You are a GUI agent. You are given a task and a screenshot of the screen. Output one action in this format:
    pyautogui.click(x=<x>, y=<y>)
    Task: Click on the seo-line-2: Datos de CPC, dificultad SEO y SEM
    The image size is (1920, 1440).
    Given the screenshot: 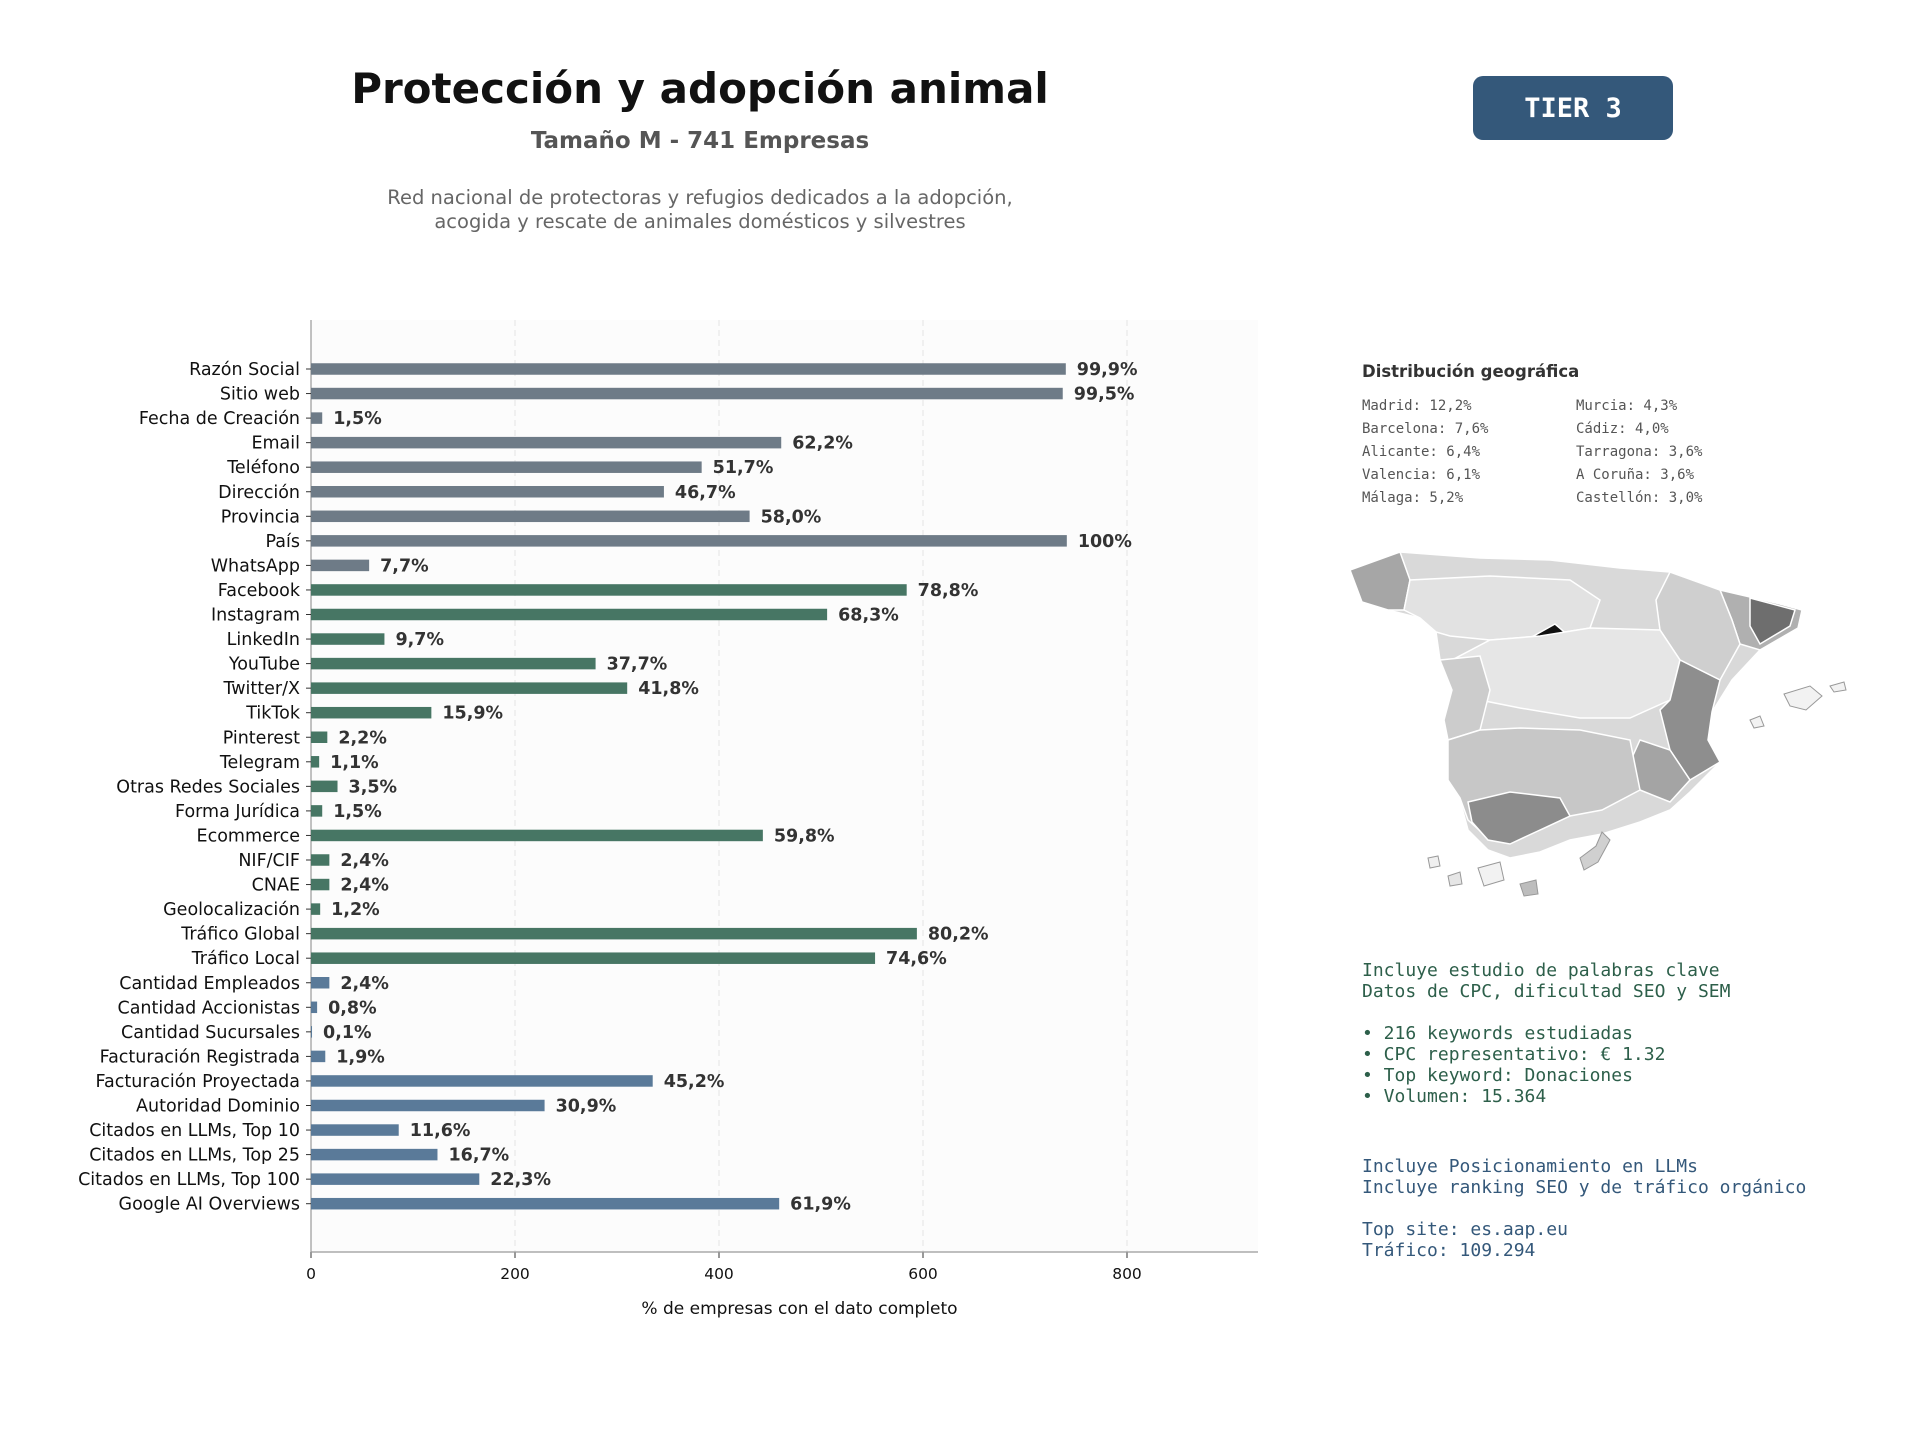 What is the action you would take?
    pyautogui.click(x=1546, y=991)
    